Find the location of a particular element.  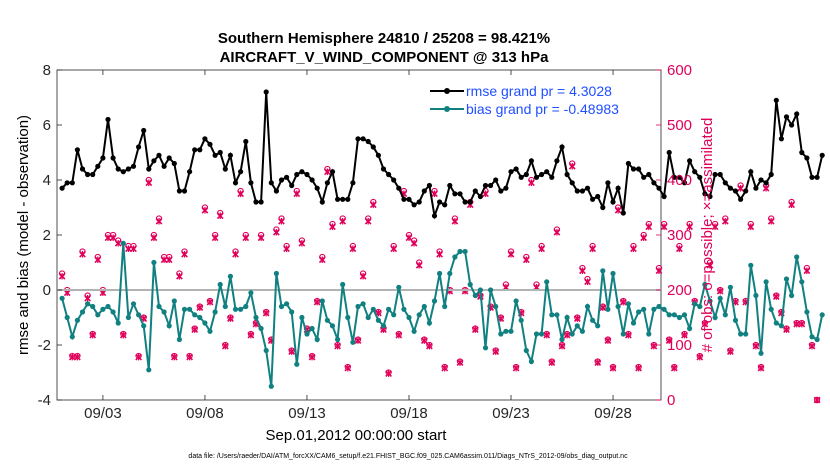

y-left-tick-label: -2 is located at coordinates (44, 345).